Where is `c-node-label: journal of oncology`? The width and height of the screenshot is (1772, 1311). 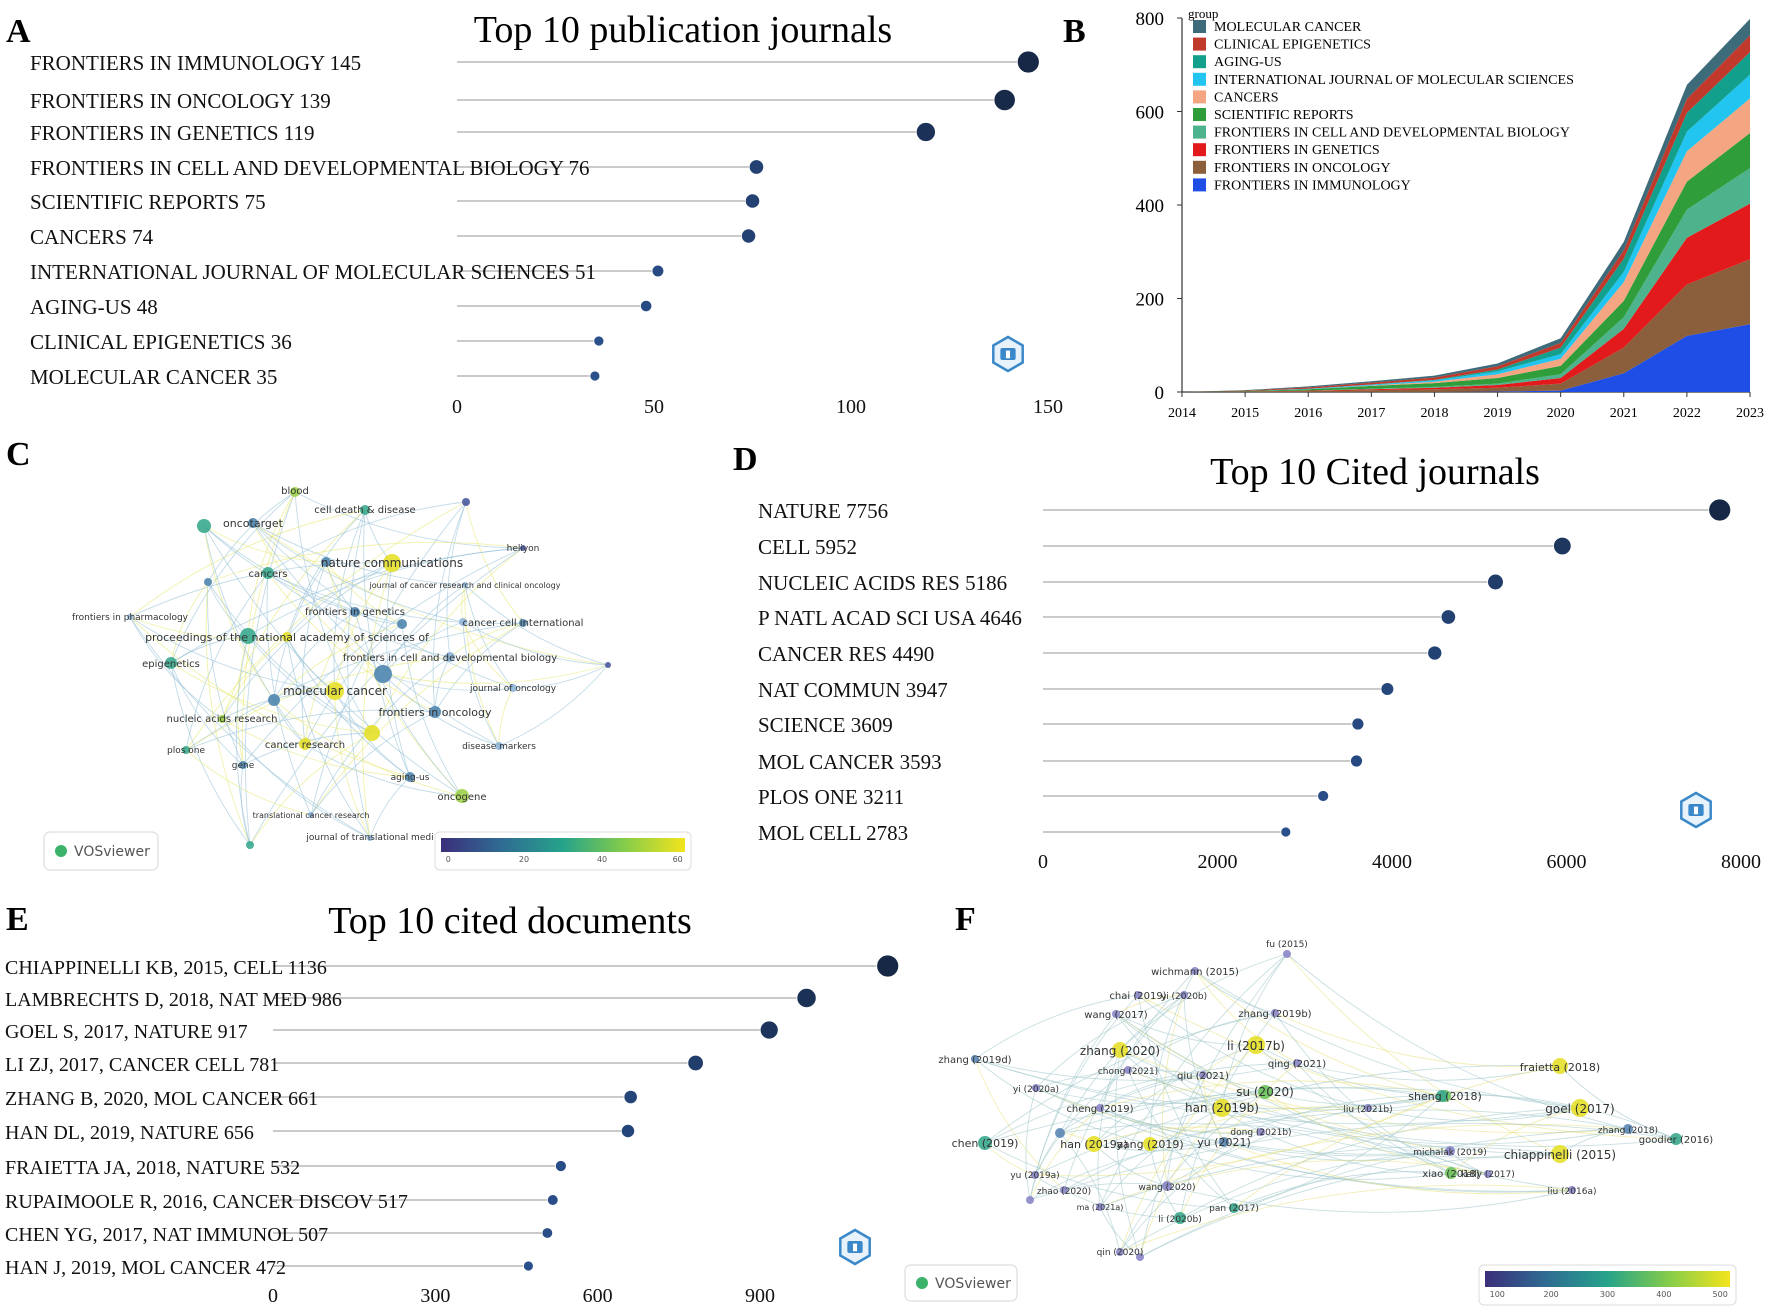
c-node-label: journal of oncology is located at coordinates (513, 689).